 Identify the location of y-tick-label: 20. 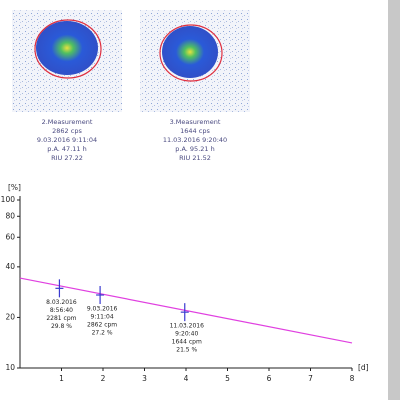
(10, 316).